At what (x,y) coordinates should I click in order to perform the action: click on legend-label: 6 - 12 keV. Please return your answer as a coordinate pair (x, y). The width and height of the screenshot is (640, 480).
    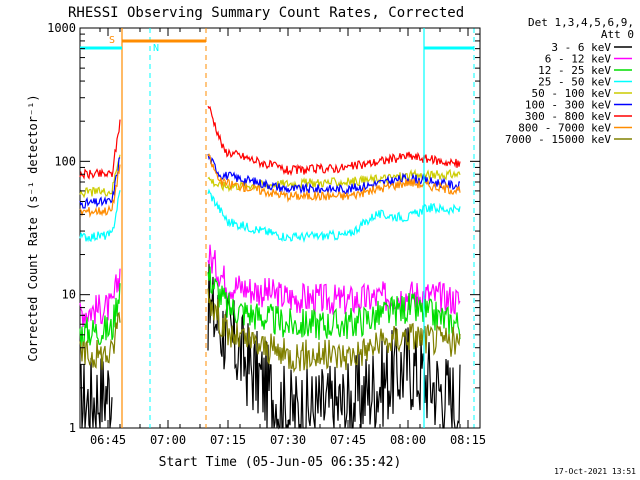
    Looking at the image, I should click on (578, 59).